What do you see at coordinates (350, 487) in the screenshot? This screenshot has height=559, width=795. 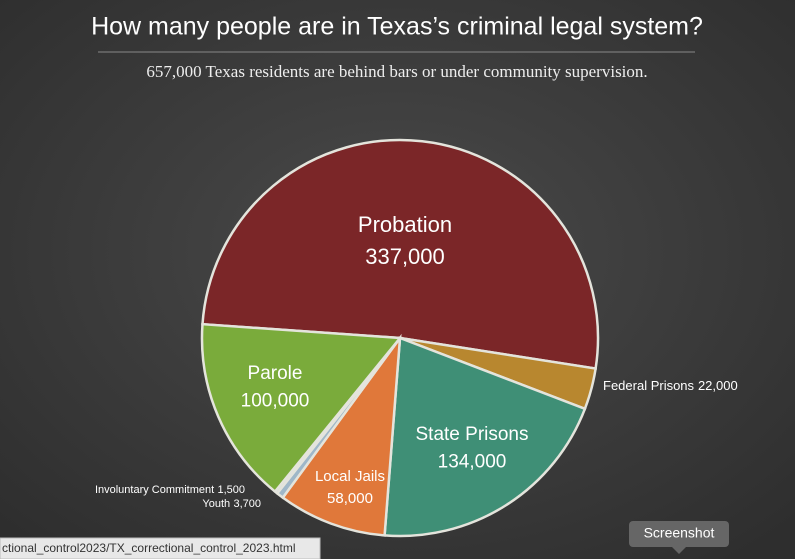 I see `slice-label: Local Jails 58,000` at bounding box center [350, 487].